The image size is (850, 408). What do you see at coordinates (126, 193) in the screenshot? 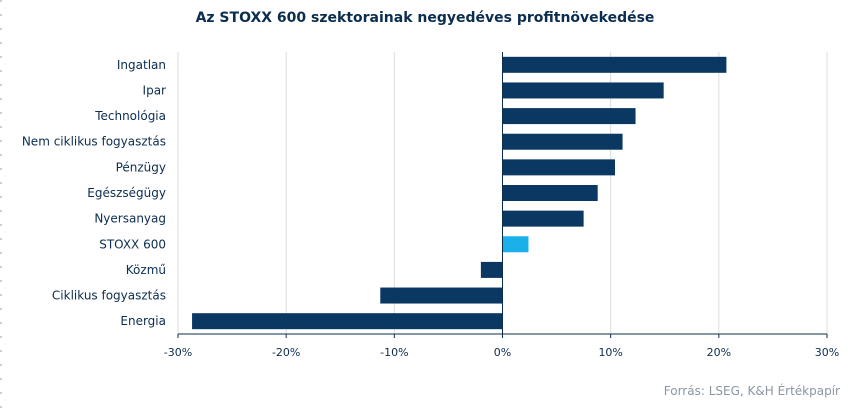
I see `category-label-5: Egészségügy` at bounding box center [126, 193].